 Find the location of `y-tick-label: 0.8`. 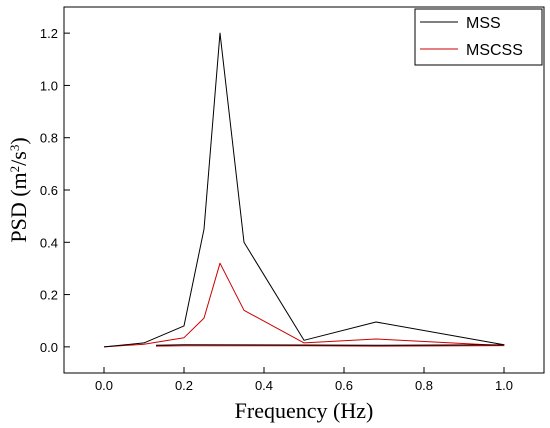

y-tick-label: 0.8 is located at coordinates (49, 138).